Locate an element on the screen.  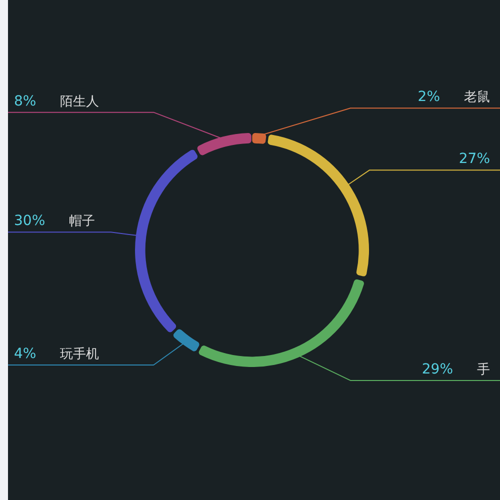
slice-label: 玩手机 is located at coordinates (80, 354).